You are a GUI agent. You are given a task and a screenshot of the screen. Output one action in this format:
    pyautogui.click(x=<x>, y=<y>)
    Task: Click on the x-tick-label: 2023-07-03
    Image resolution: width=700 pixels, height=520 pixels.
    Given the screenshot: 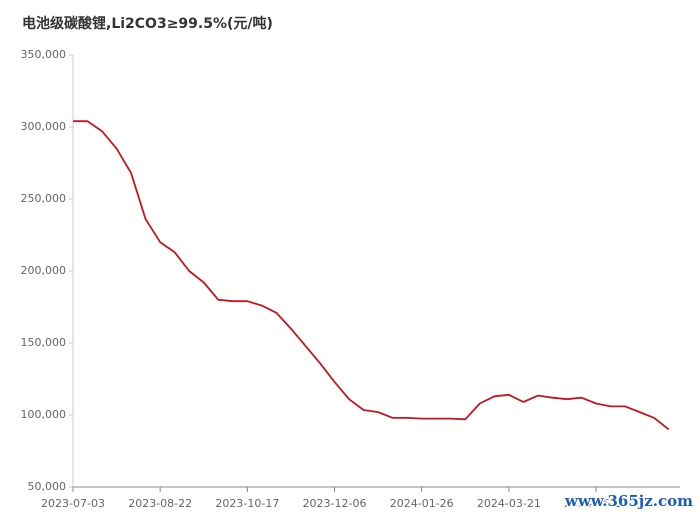 What is the action you would take?
    pyautogui.click(x=73, y=503)
    